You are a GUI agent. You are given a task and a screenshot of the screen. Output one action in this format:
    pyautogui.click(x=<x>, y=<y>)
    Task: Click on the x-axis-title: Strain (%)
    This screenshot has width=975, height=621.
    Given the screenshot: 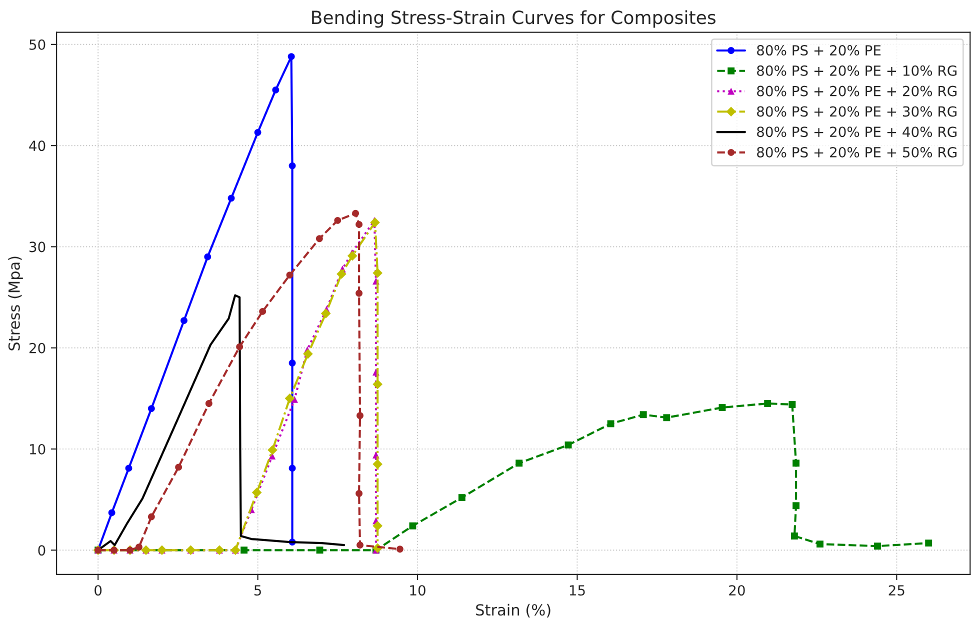 What is the action you would take?
    pyautogui.click(x=513, y=611)
    